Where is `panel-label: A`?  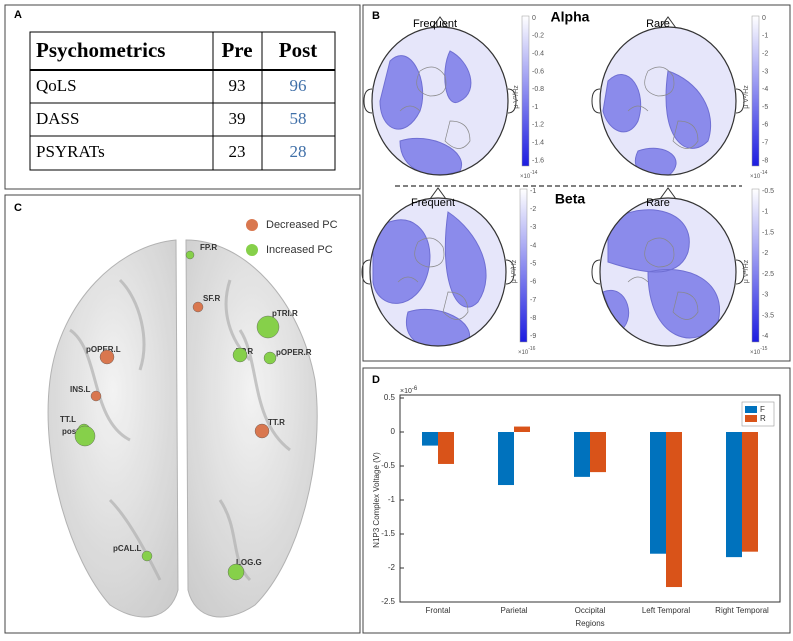 panel-label: A is located at coordinates (18, 15).